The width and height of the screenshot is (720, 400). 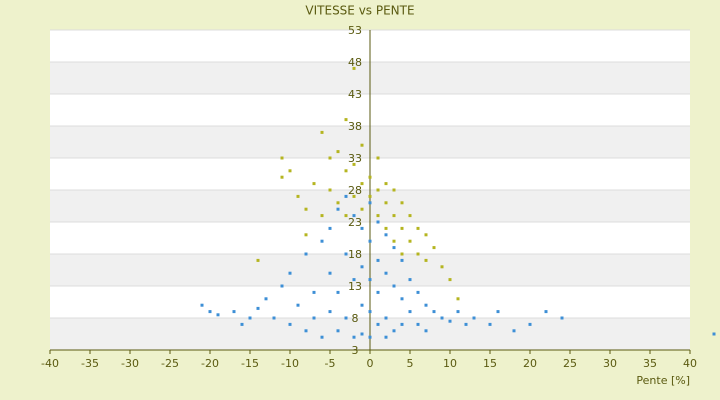 What do you see at coordinates (355, 62) in the screenshot?
I see `y-tick-label: 48` at bounding box center [355, 62].